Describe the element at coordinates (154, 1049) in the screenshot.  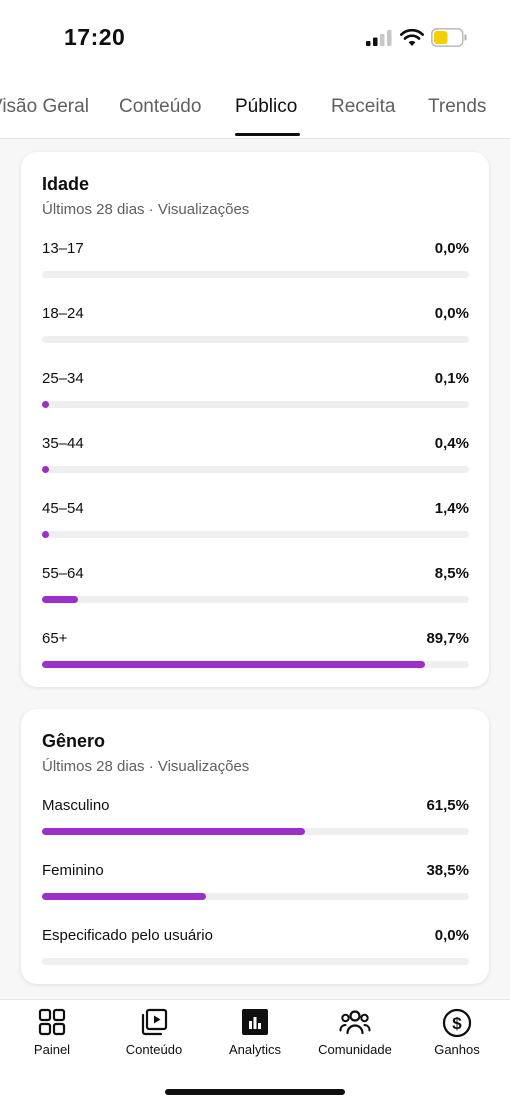
I see `nav-content-label: Conteúdo` at that location.